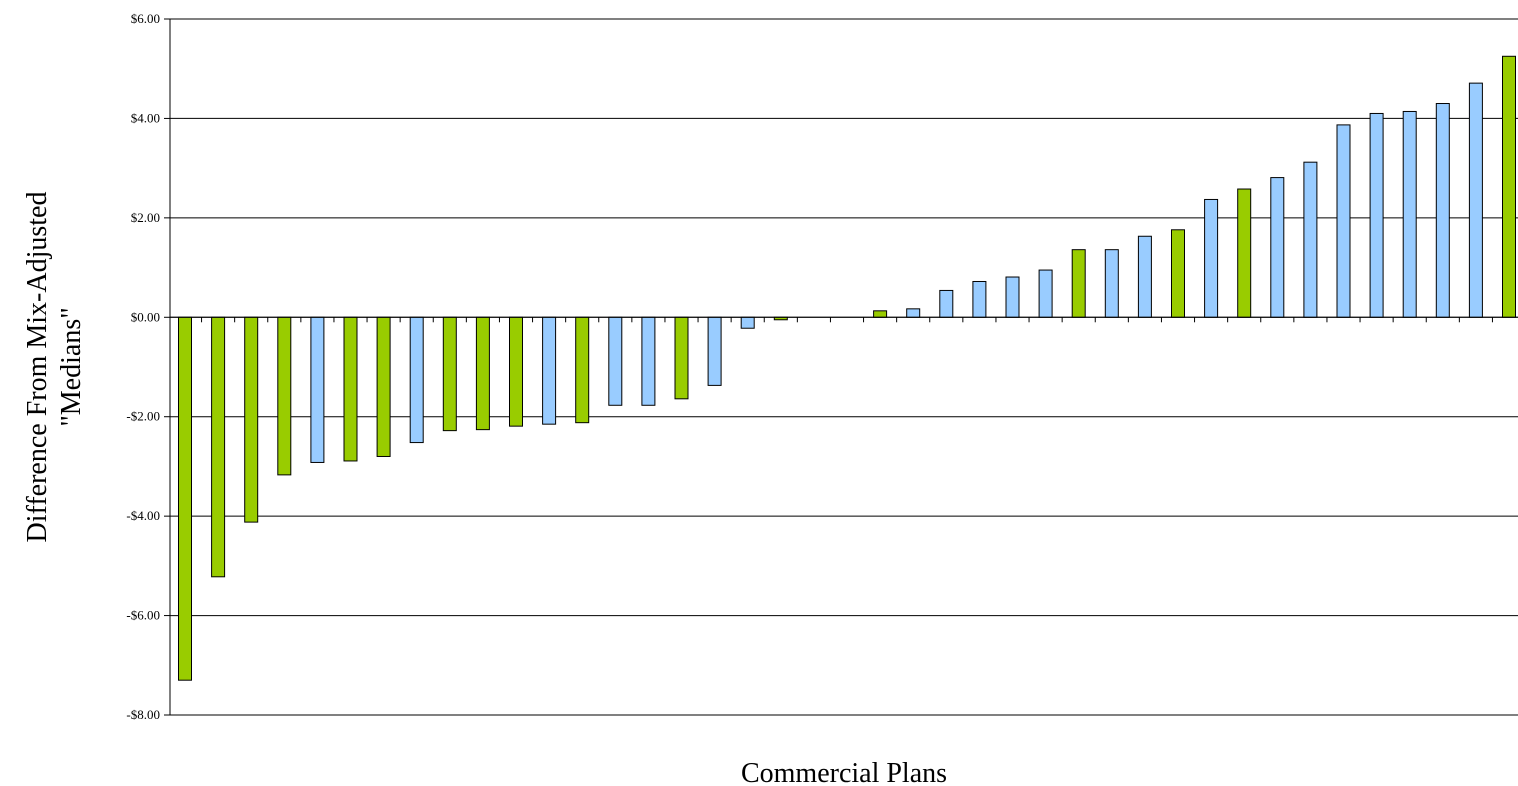  I want to click on x-axis-title: Commercial Plans, so click(844, 772).